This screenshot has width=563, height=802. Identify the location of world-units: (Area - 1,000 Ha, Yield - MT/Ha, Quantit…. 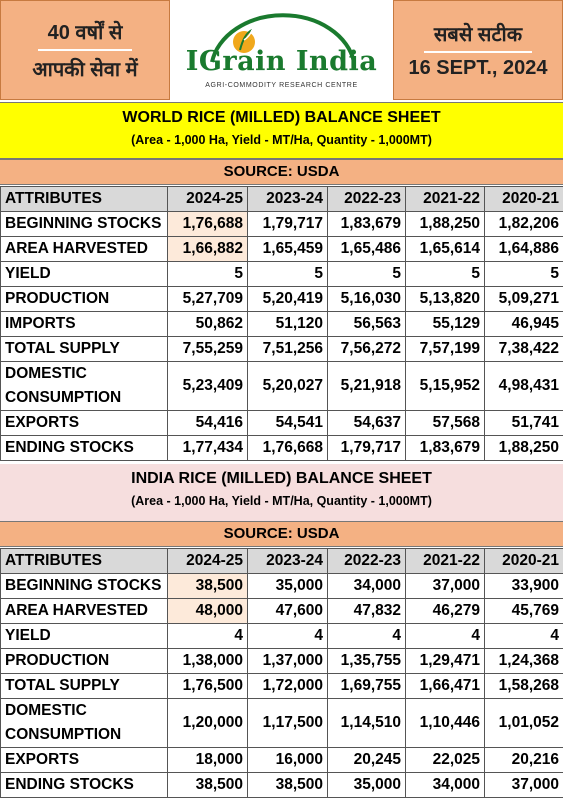
(281, 140).